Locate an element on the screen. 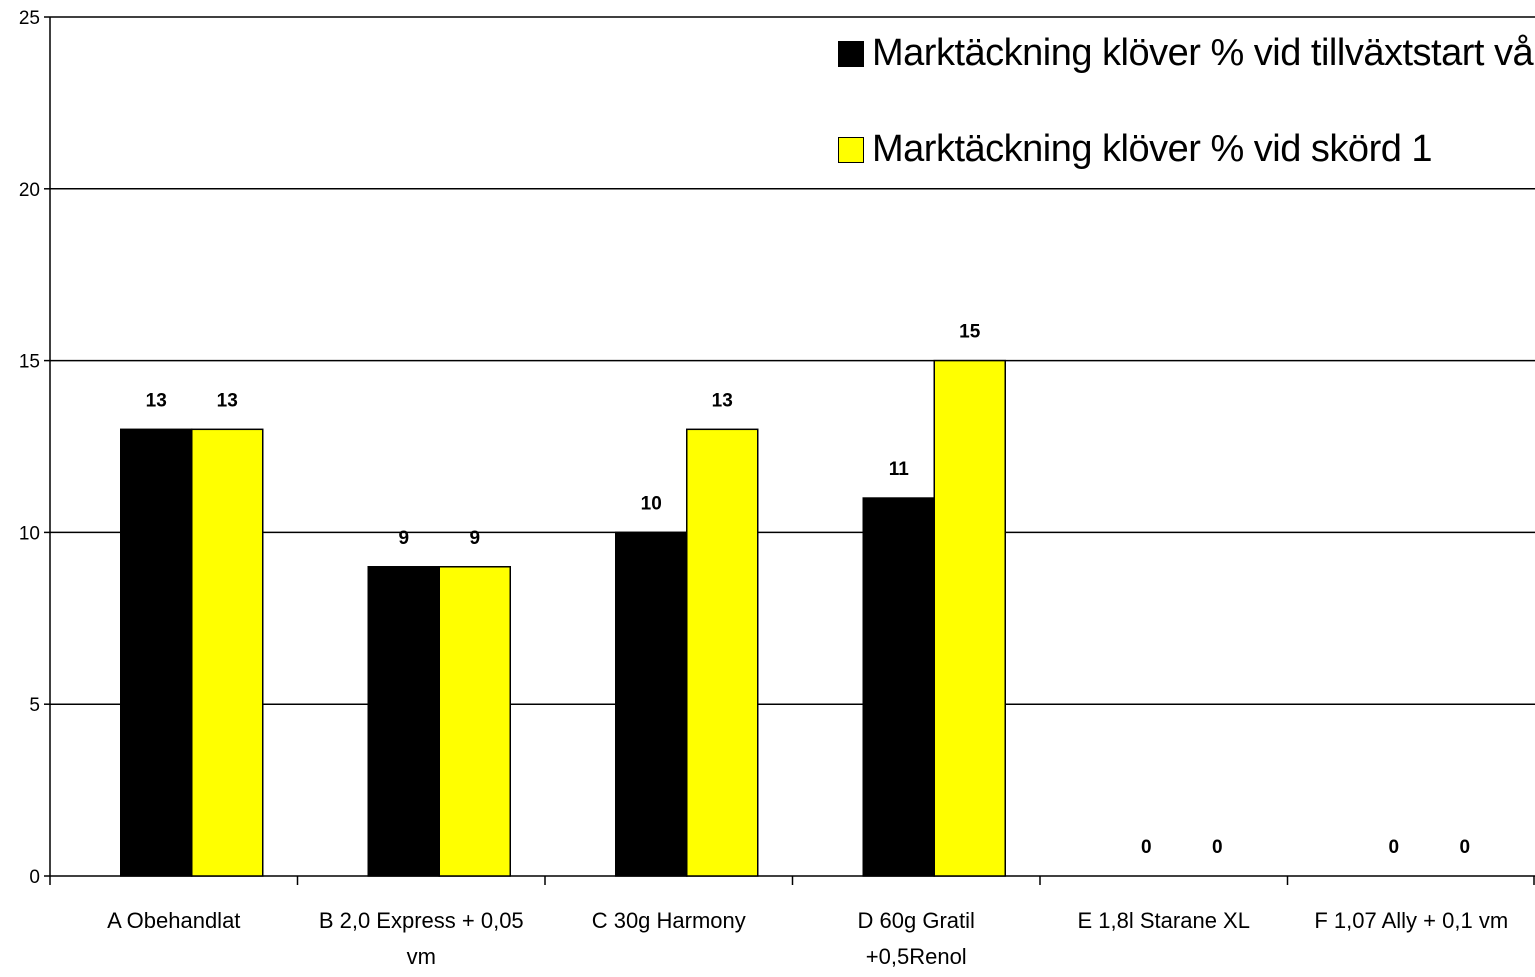 The height and width of the screenshot is (977, 1535). x-category-label: F 1,07 Ally + 0,1 vm is located at coordinates (1411, 920).